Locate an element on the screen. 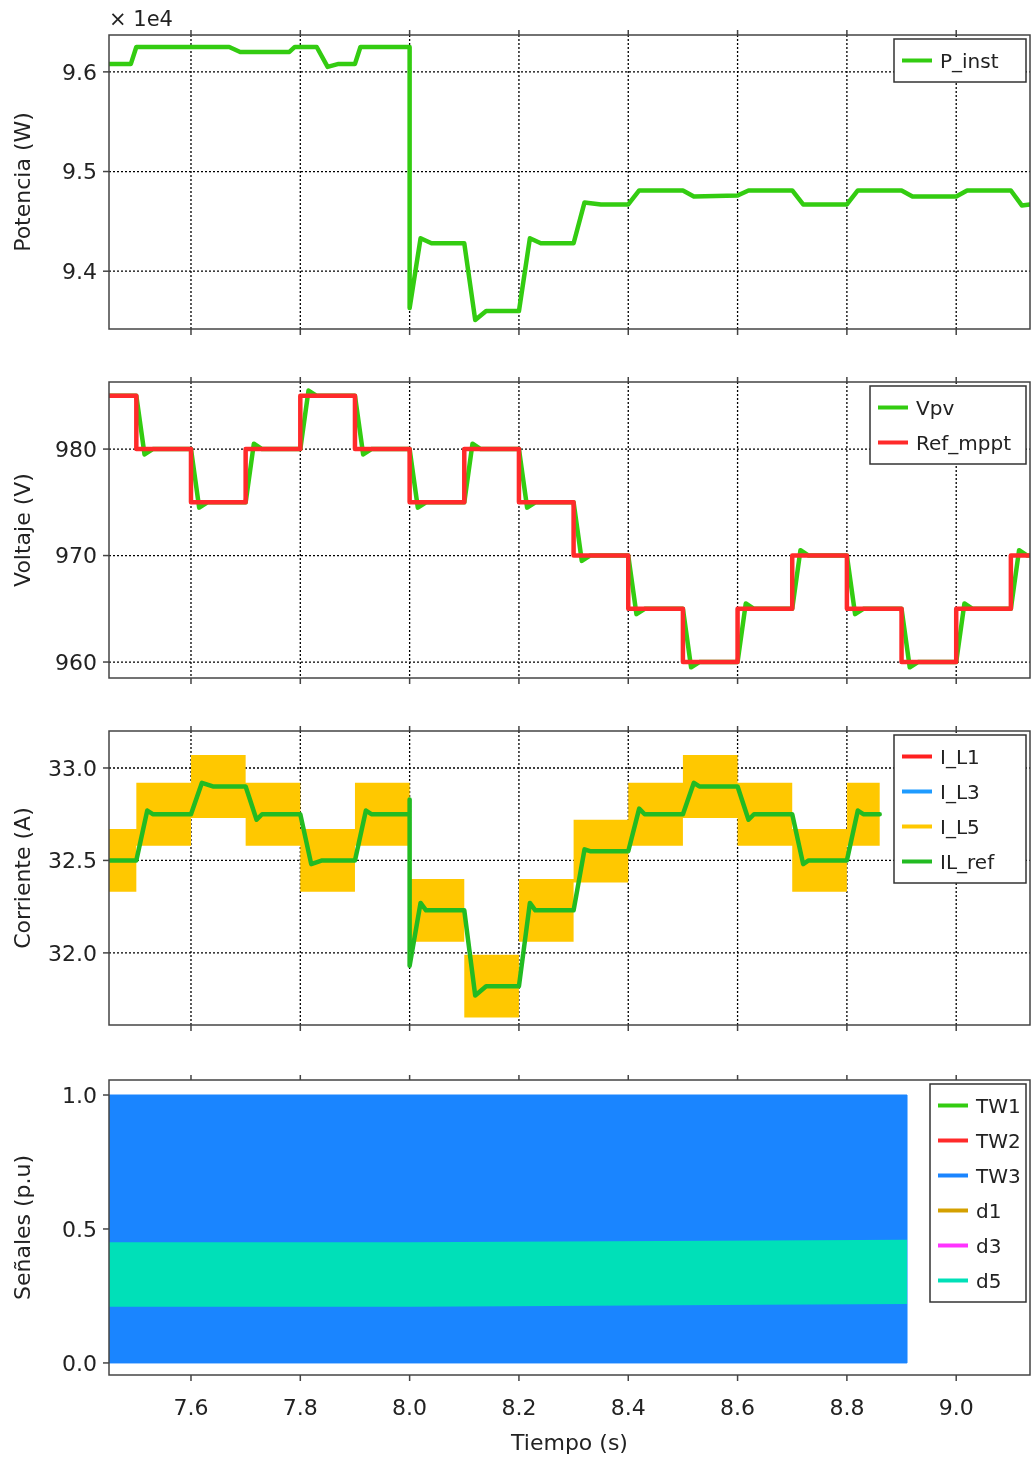 The height and width of the screenshot is (1458, 1032). y-tick-label: 32.5 is located at coordinates (72, 861).